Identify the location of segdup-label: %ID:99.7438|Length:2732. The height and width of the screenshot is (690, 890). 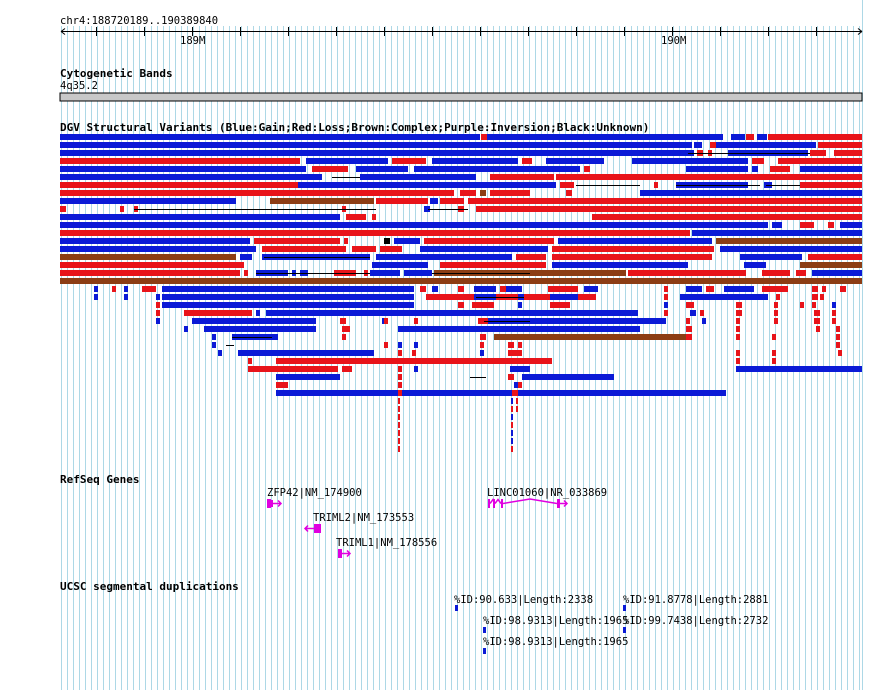
(696, 621).